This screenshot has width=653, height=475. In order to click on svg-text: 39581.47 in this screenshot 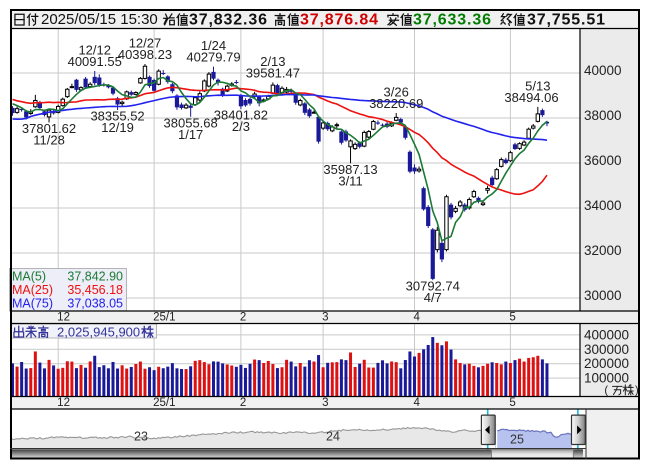, I will do `click(273, 72)`.